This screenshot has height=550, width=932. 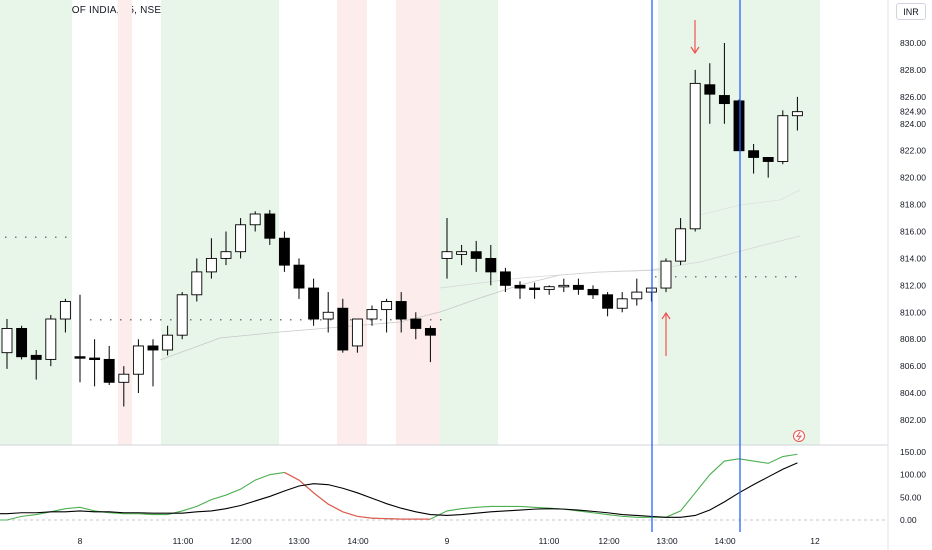 I want to click on price-axis-label: 816.00, so click(x=913, y=232).